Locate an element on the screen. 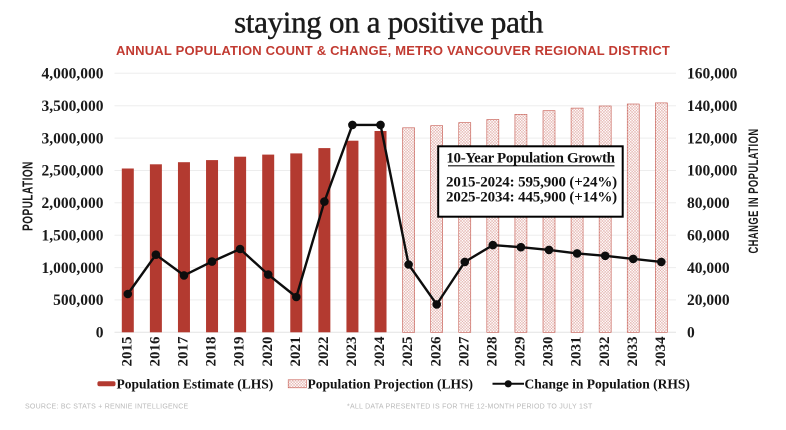 The width and height of the screenshot is (786, 430). svg-text: 1,000,000 is located at coordinates (73, 268).